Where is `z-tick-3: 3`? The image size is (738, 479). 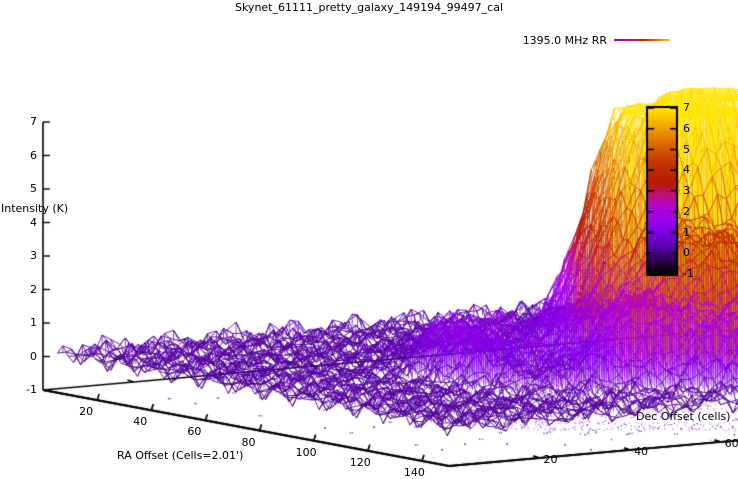
z-tick-3: 3 is located at coordinates (33, 255).